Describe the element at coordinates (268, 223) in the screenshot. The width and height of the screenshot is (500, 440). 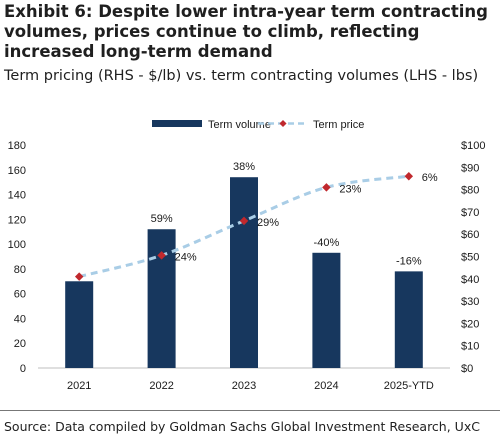
I see `price-data-label: 29%` at that location.